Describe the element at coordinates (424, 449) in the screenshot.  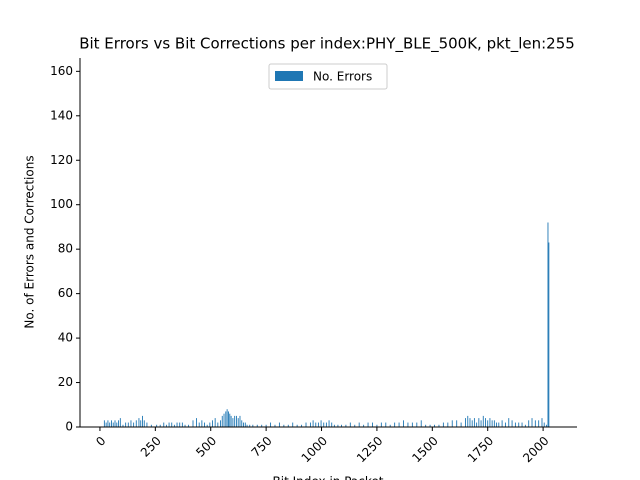
I see `x-tick-label: 1500` at that location.